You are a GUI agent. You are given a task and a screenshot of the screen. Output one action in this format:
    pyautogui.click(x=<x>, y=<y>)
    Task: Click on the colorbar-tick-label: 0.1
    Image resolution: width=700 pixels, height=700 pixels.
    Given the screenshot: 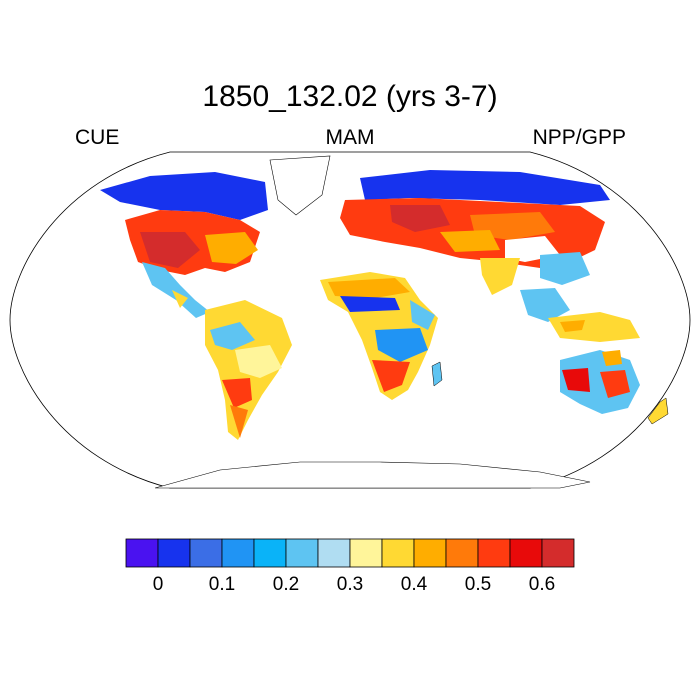 What is the action you would take?
    pyautogui.click(x=222, y=584)
    